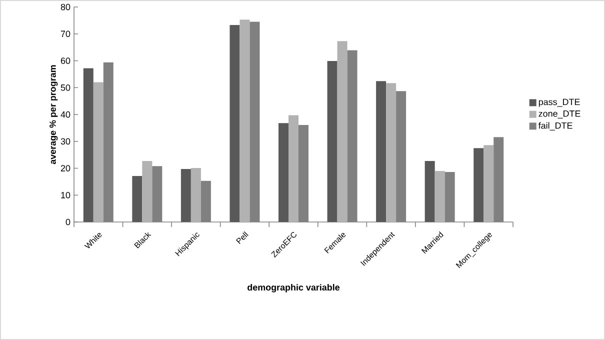  I want to click on y-tick-label: 30, so click(65, 141).